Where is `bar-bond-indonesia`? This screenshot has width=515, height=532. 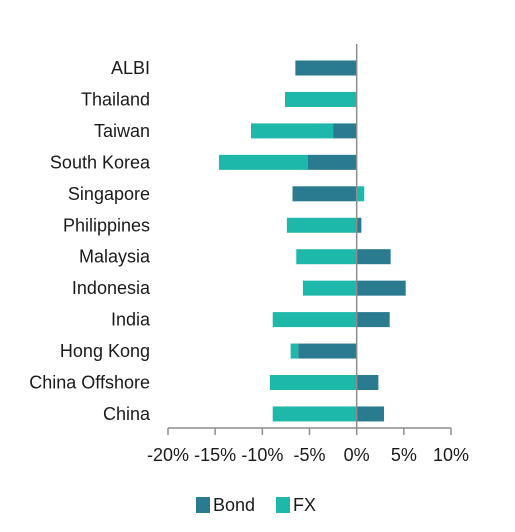
bar-bond-indonesia is located at coordinates (381, 288).